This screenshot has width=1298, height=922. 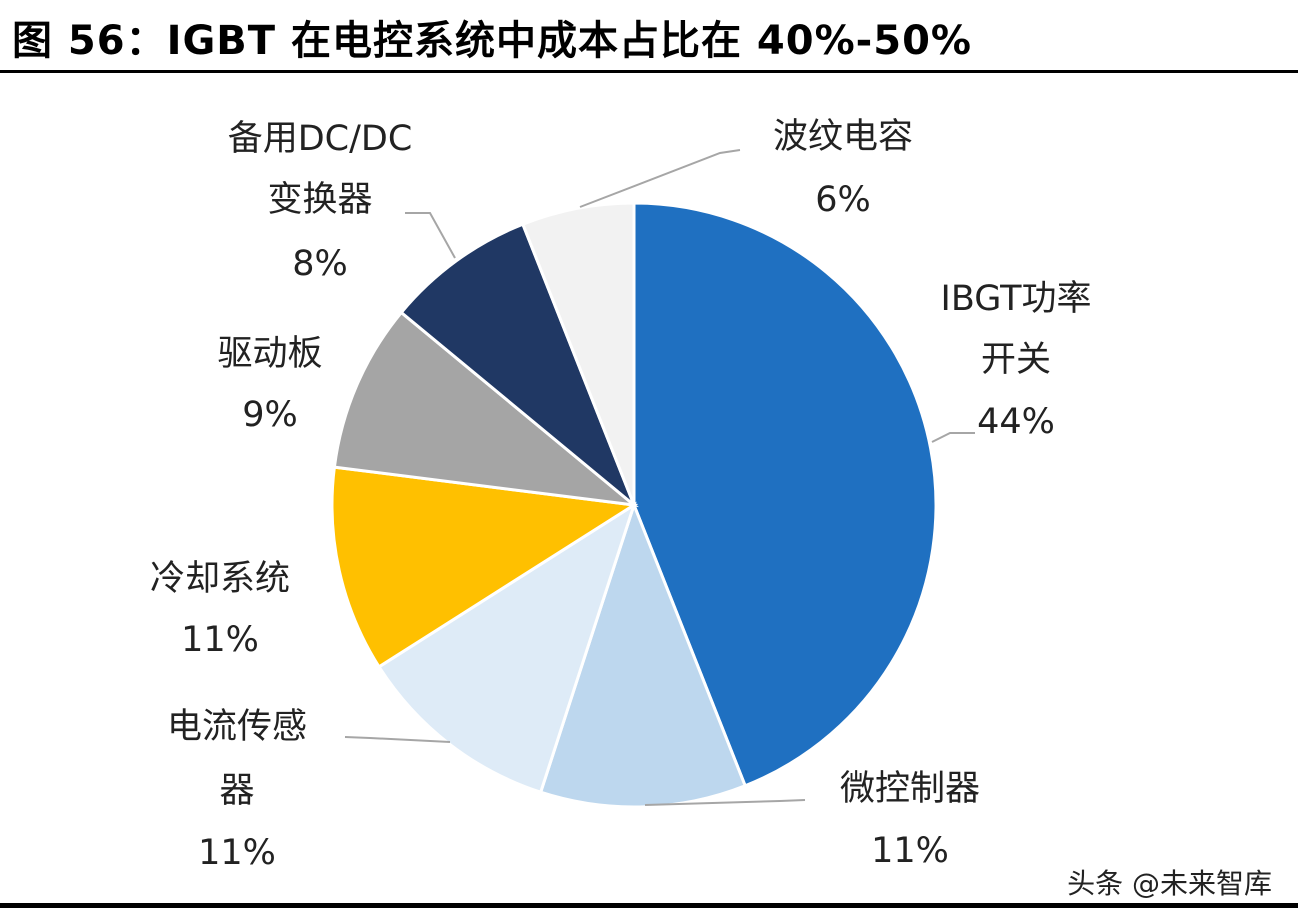 I want to click on data-label-value: 9%, so click(x=270, y=415).